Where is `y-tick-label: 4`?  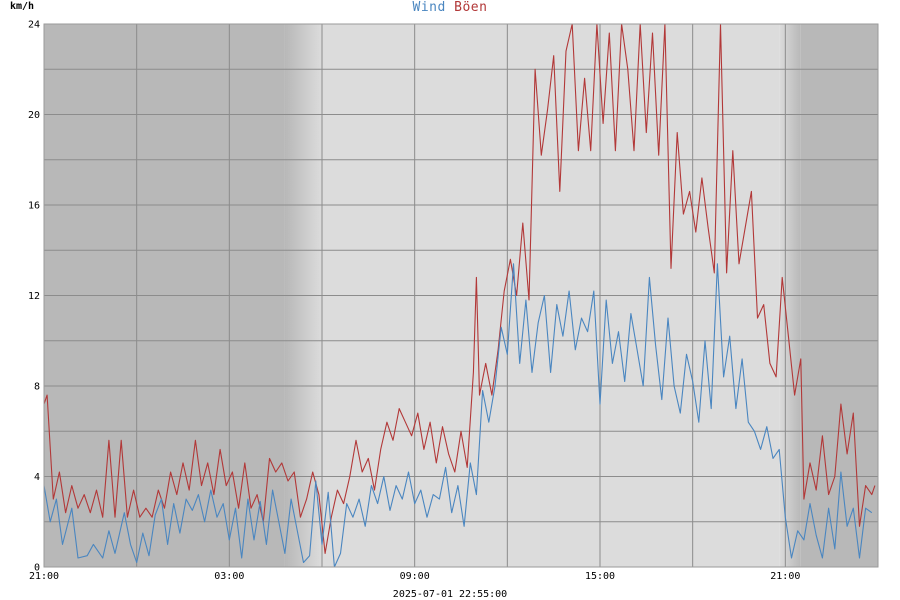
y-tick-label: 4 is located at coordinates (37, 477).